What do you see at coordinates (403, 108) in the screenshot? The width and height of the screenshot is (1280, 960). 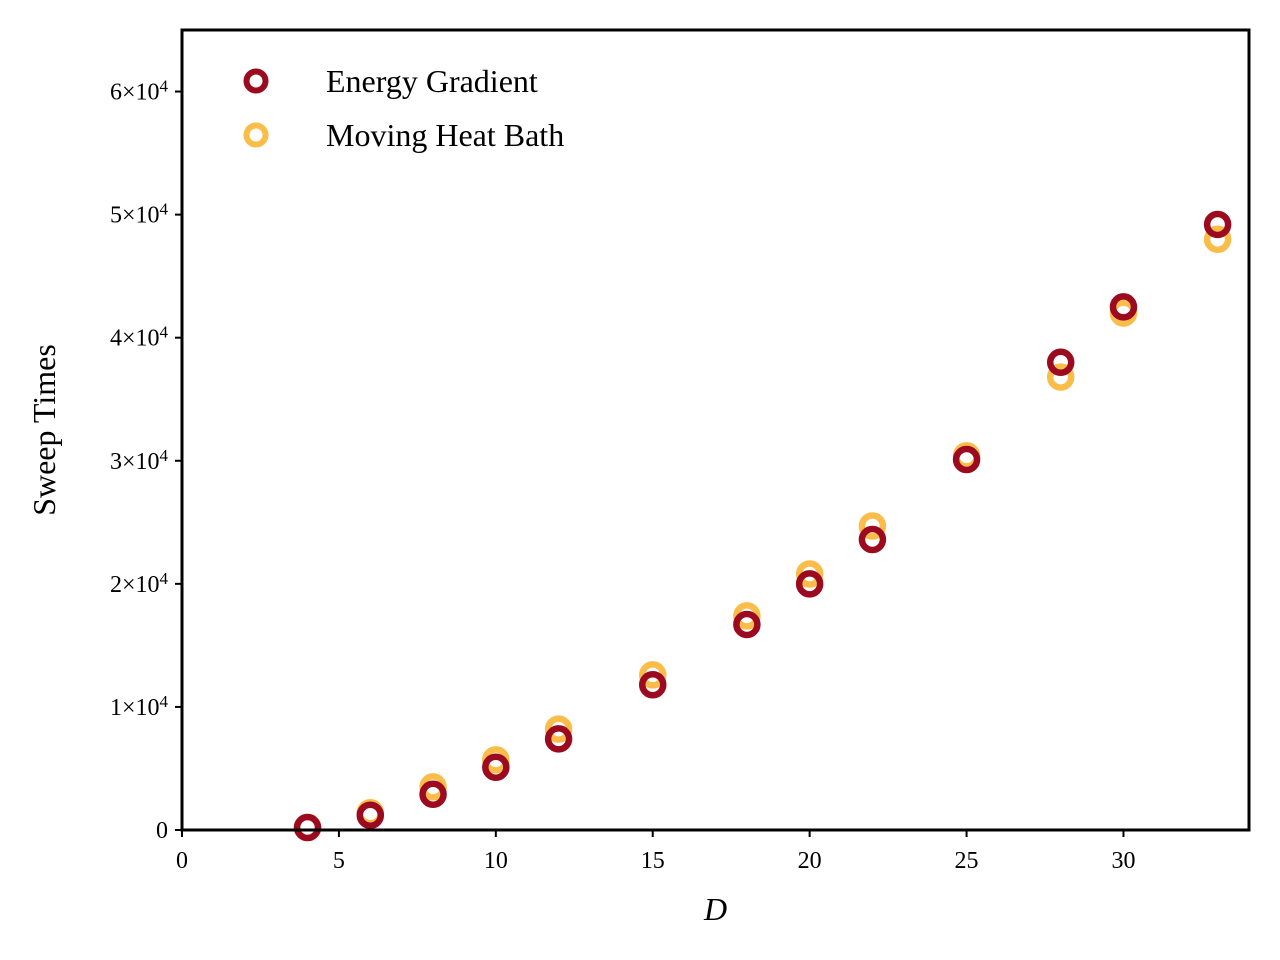 I see `legend: Energy Gradient Moving Heat Bath` at bounding box center [403, 108].